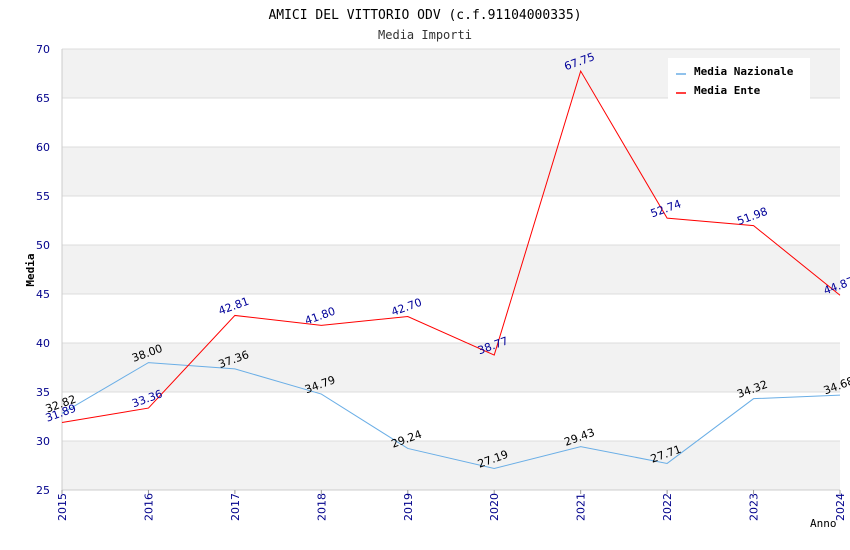 The image size is (850, 550). Describe the element at coordinates (840, 507) in the screenshot. I see `x-tick-label: 2024` at that location.